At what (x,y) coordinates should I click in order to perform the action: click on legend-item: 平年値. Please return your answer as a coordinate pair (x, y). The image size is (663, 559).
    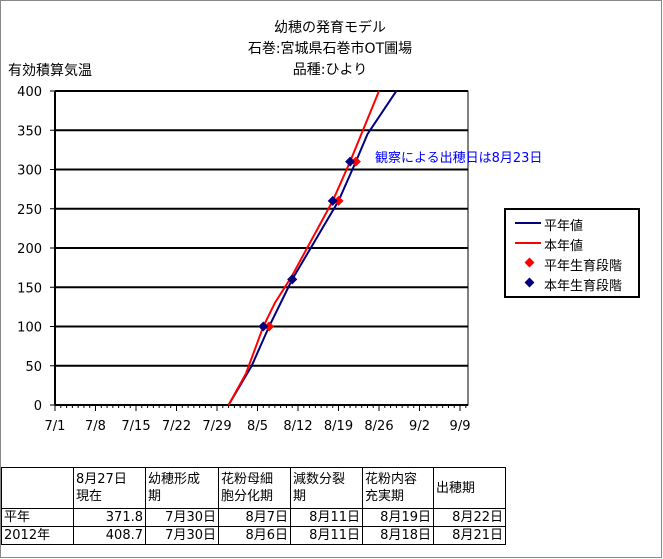
    Looking at the image, I should click on (573, 223).